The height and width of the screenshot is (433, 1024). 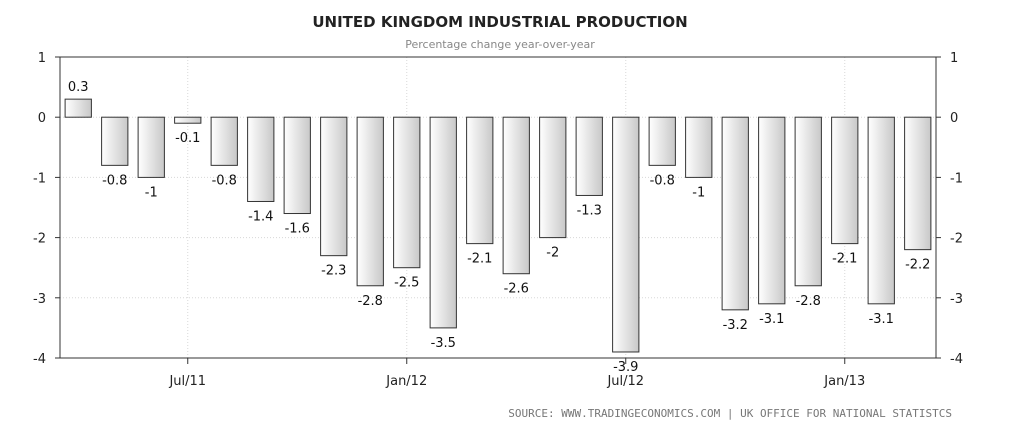 What do you see at coordinates (956, 178) in the screenshot?
I see `y-tick-label-right: -1` at bounding box center [956, 178].